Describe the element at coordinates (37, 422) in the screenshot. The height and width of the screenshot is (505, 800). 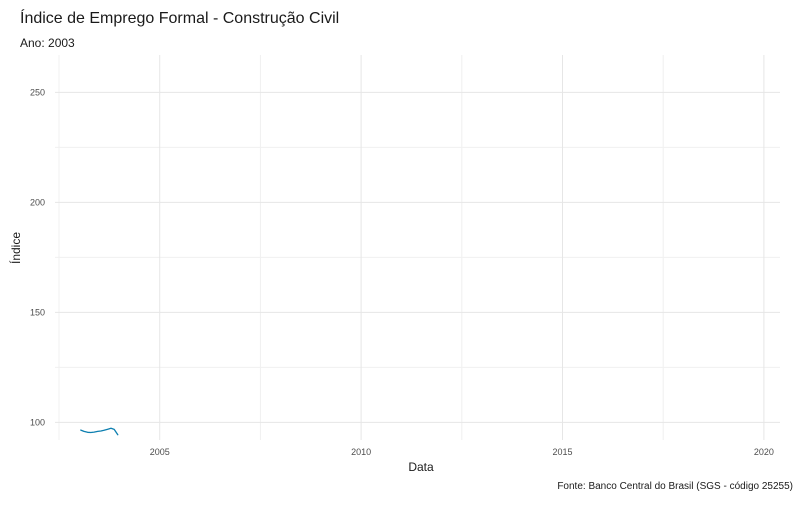
I see `y-tick-label: 100` at that location.